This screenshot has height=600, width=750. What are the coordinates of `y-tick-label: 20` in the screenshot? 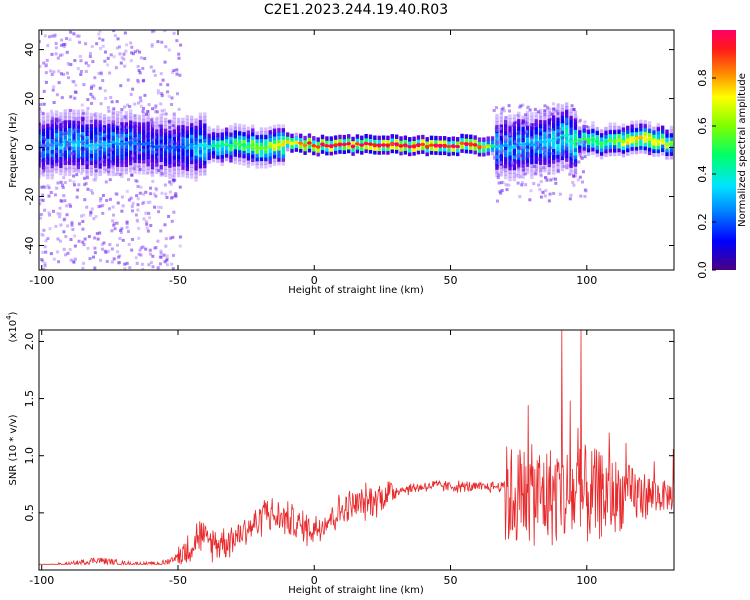 It's located at (29, 99).